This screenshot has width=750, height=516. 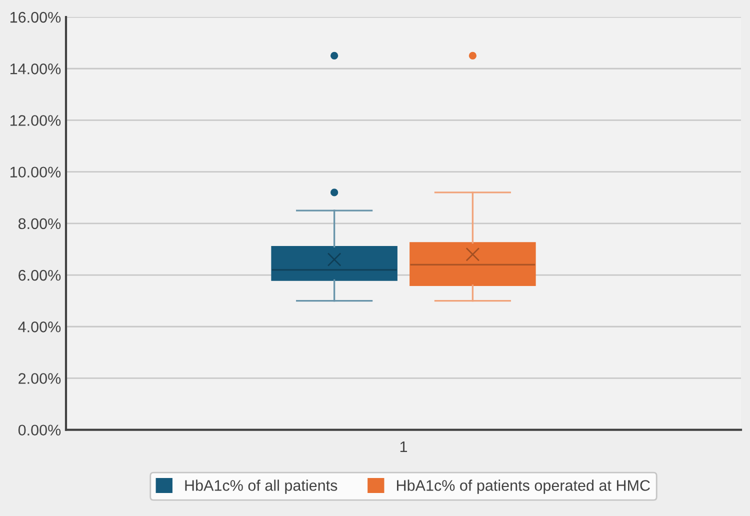 What do you see at coordinates (39, 326) in the screenshot?
I see `y-tick-label: 4.00%` at bounding box center [39, 326].